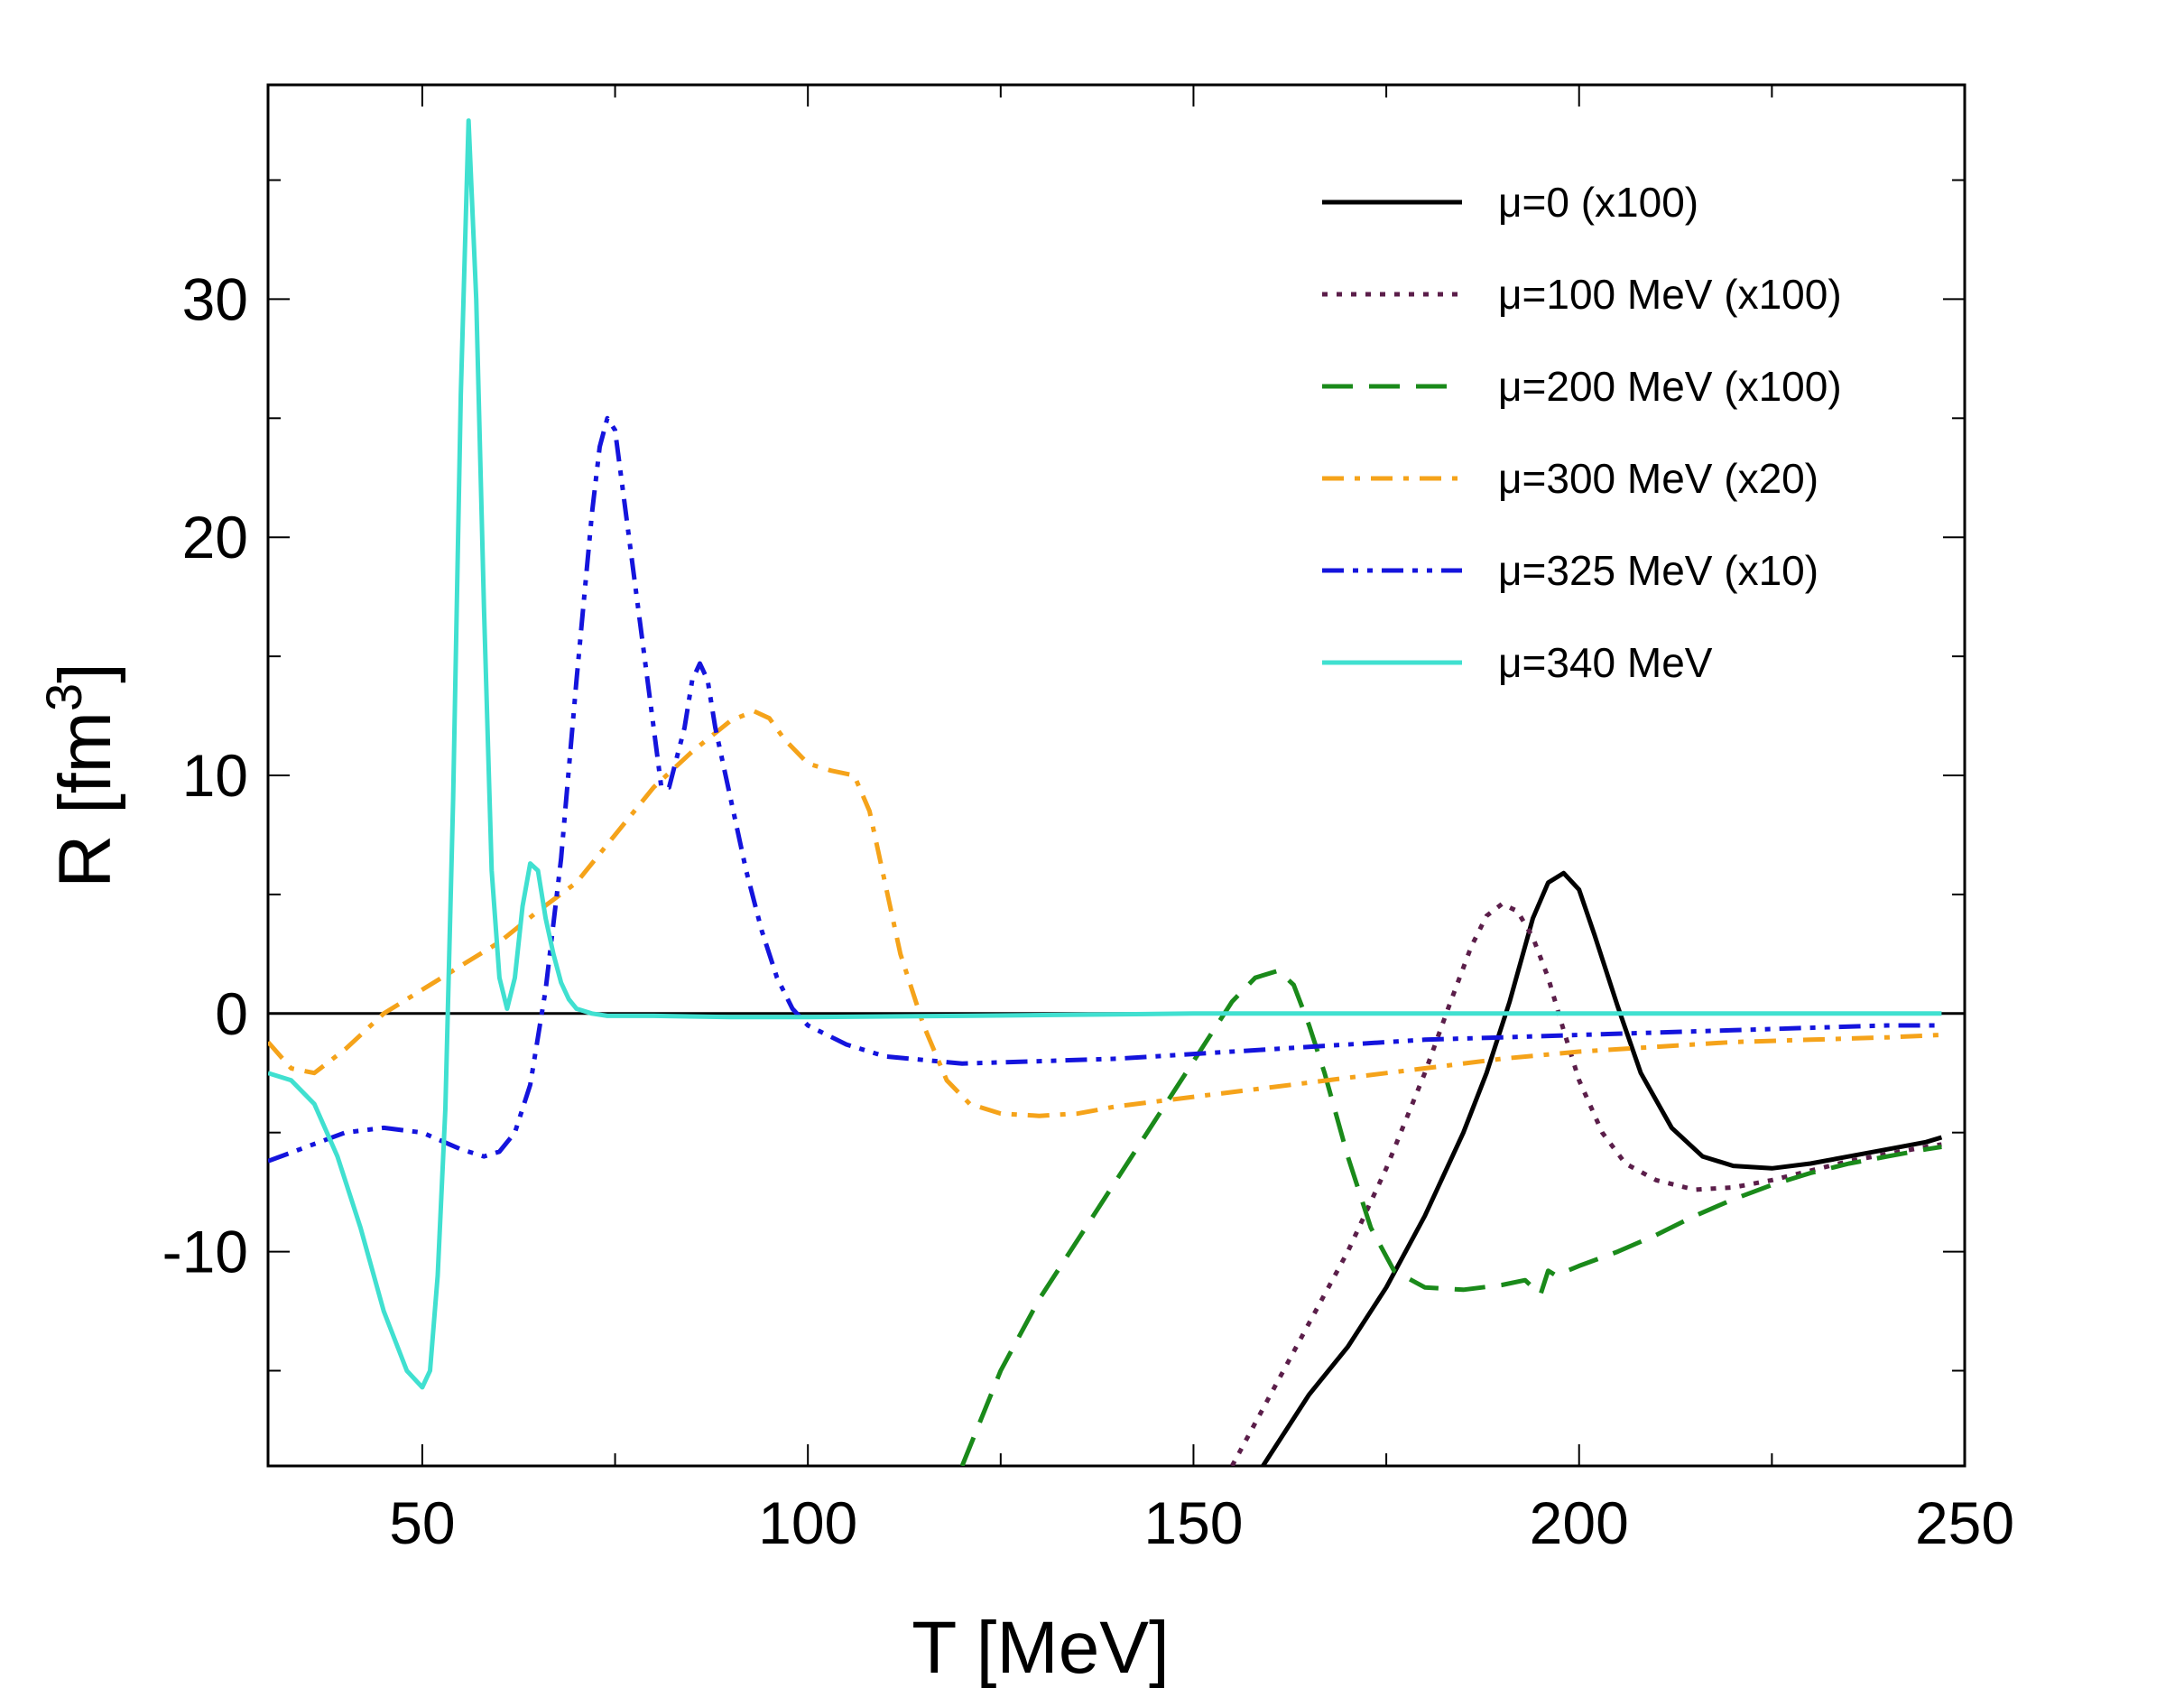  What do you see at coordinates (1670, 387) in the screenshot?
I see `legend-label-3: μ=200 MeV (x100)` at bounding box center [1670, 387].